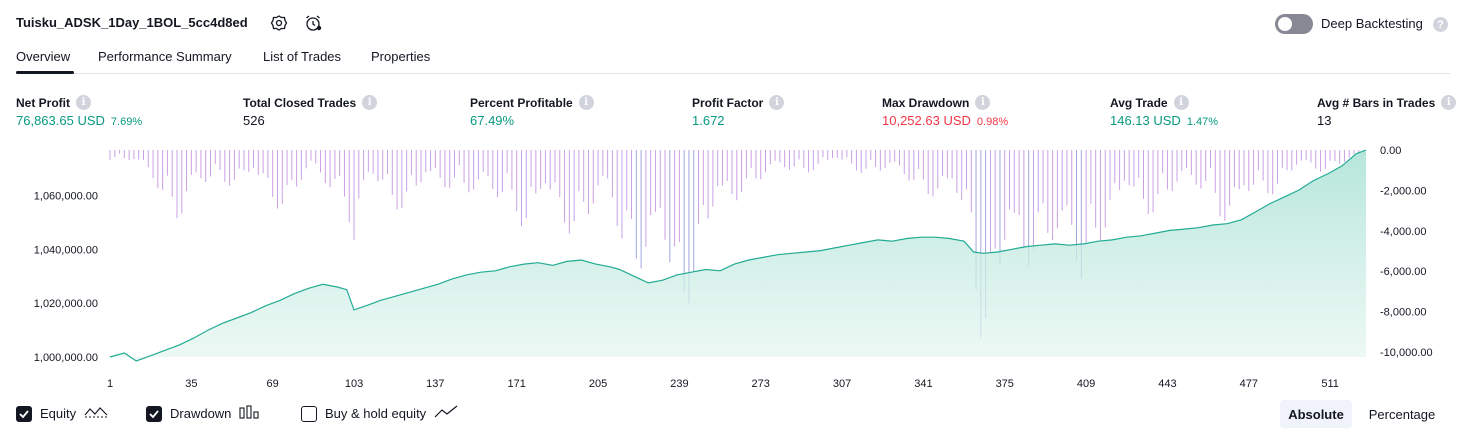 This screenshot has height=438, width=1466. I want to click on x-axis-tick: 239, so click(679, 384).